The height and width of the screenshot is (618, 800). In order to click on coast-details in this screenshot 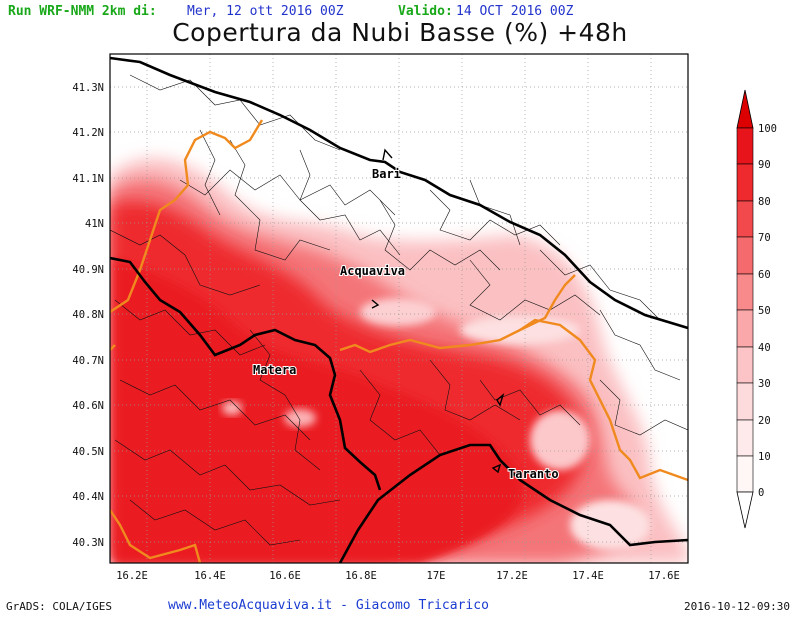, I will do `click(438, 311)`.